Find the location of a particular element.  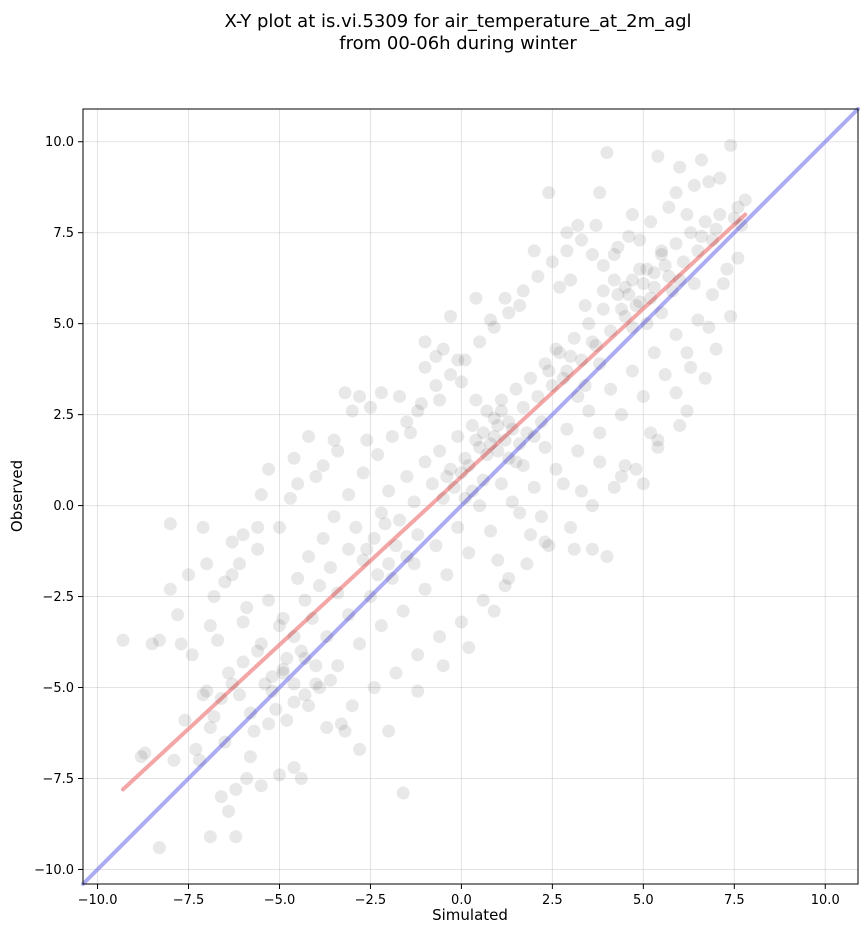

y-tick-label: 10.0 is located at coordinates (59, 142).